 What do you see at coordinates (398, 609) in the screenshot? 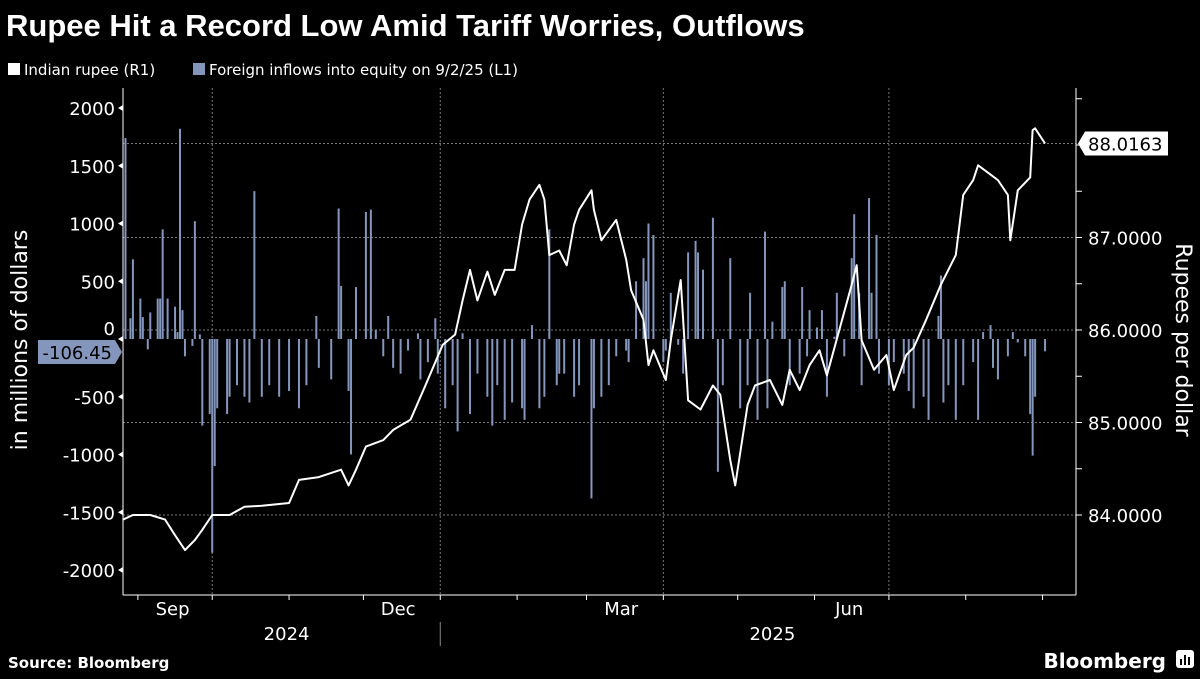
I see `x-month-label: Dec` at bounding box center [398, 609].